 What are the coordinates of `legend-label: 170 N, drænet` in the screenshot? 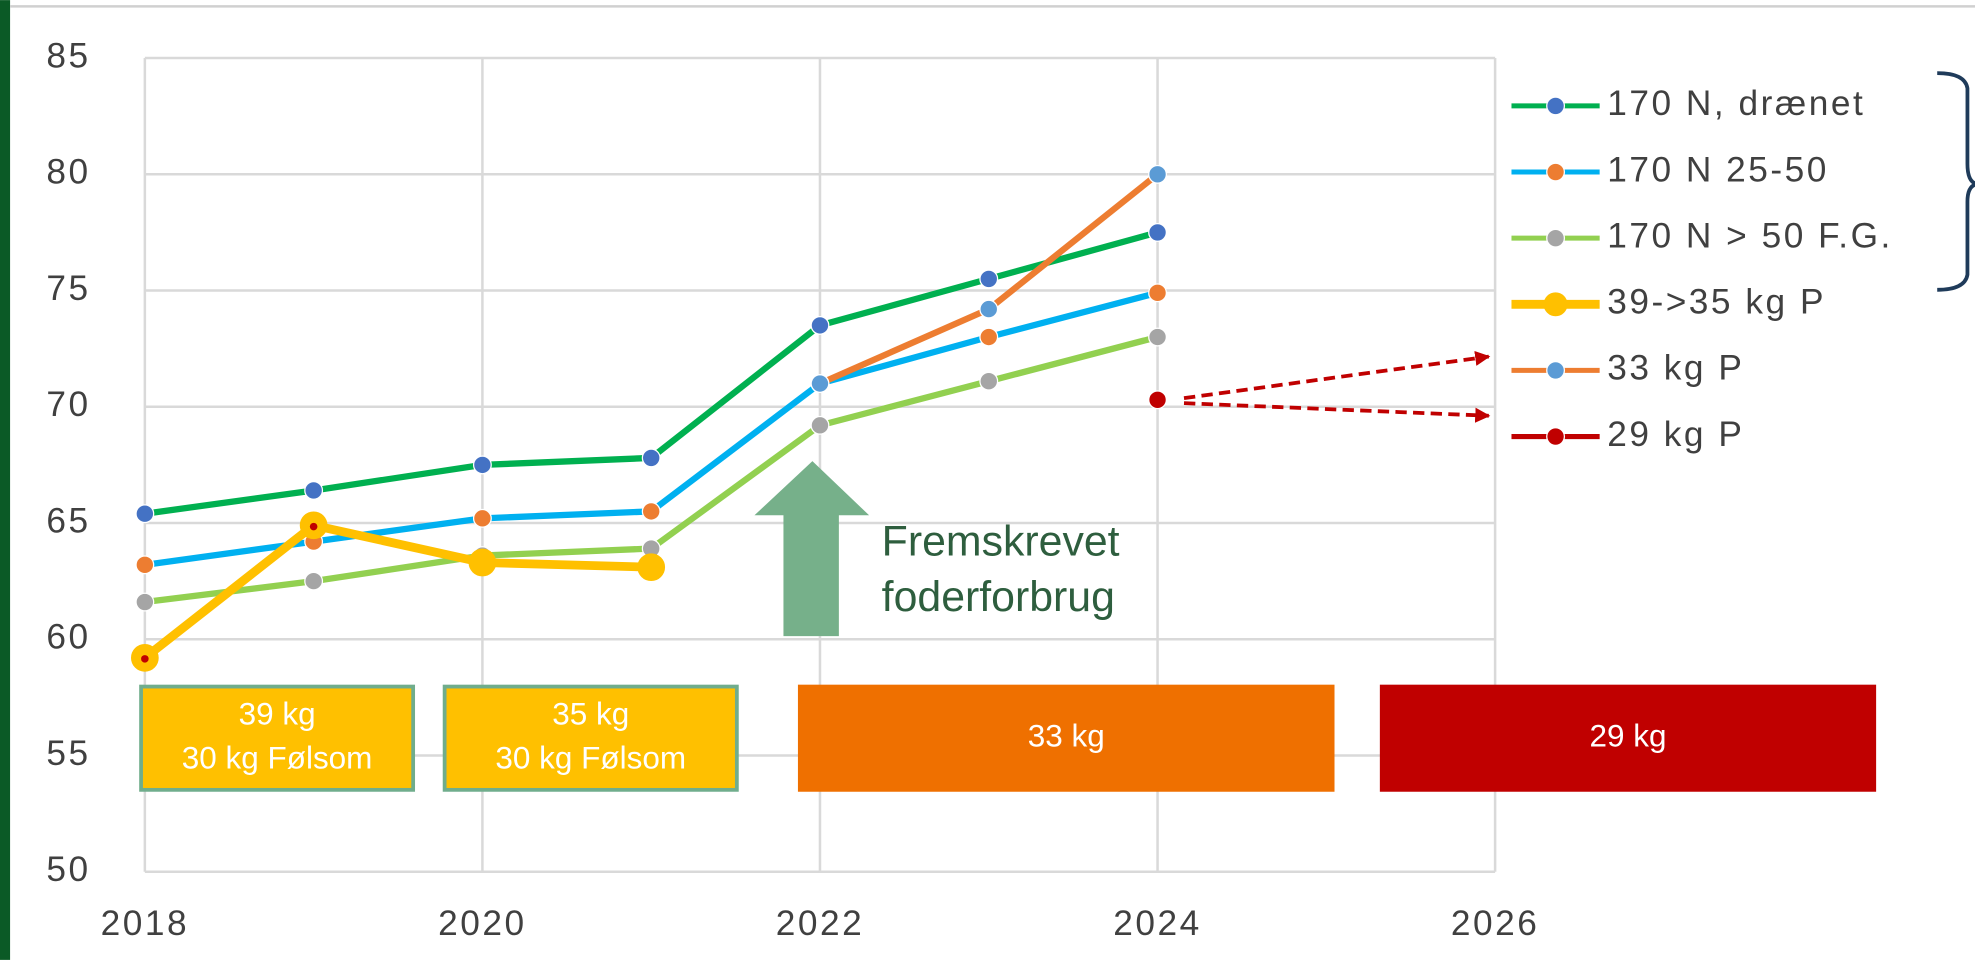 It's located at (1736, 103).